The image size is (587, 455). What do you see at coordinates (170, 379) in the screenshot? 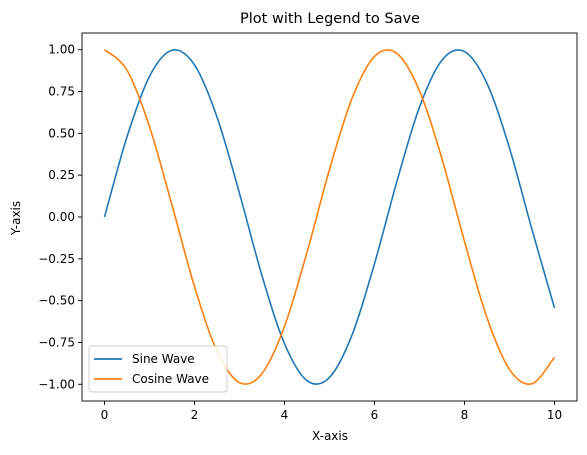
I see `legend-label-cosine: Cosine Wave` at bounding box center [170, 379].